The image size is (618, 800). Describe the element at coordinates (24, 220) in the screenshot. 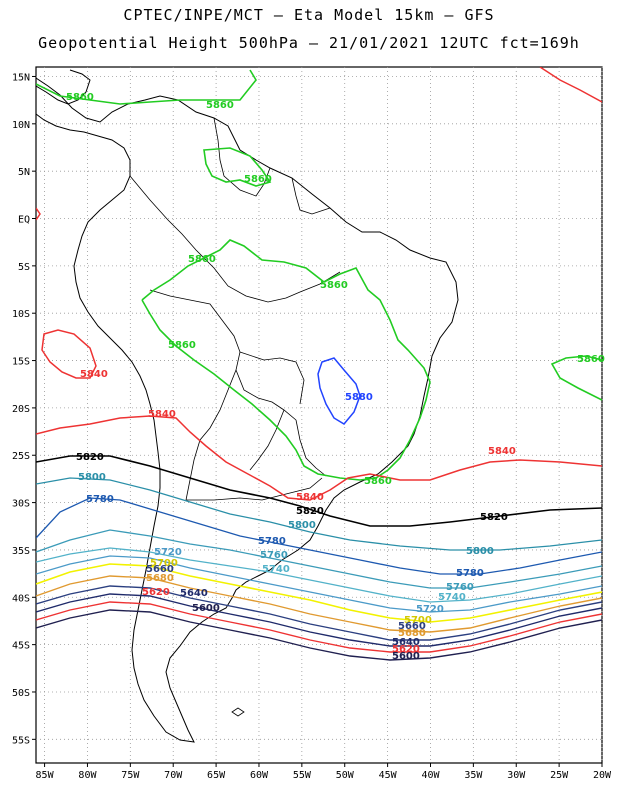

I see `lat-label: EQ` at that location.